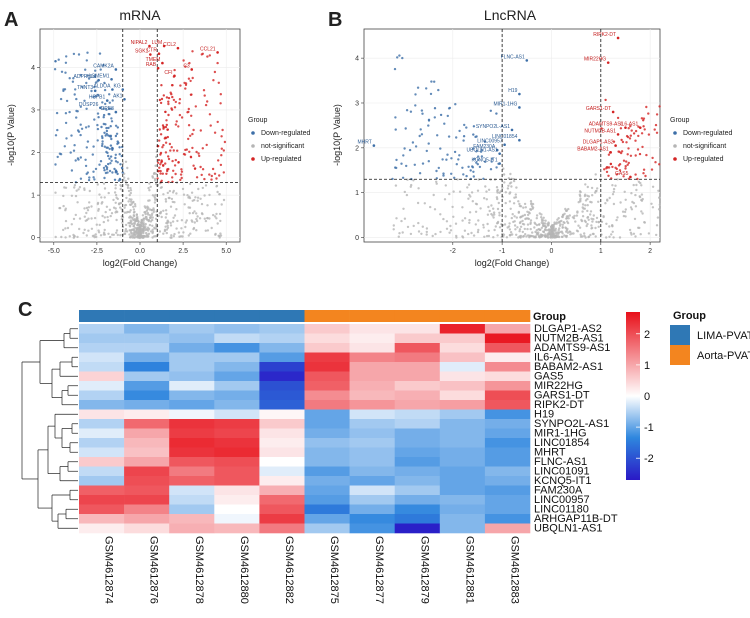 The image size is (750, 618). I want to click on heatmap-column-label: GSM4612878, so click(199, 570).